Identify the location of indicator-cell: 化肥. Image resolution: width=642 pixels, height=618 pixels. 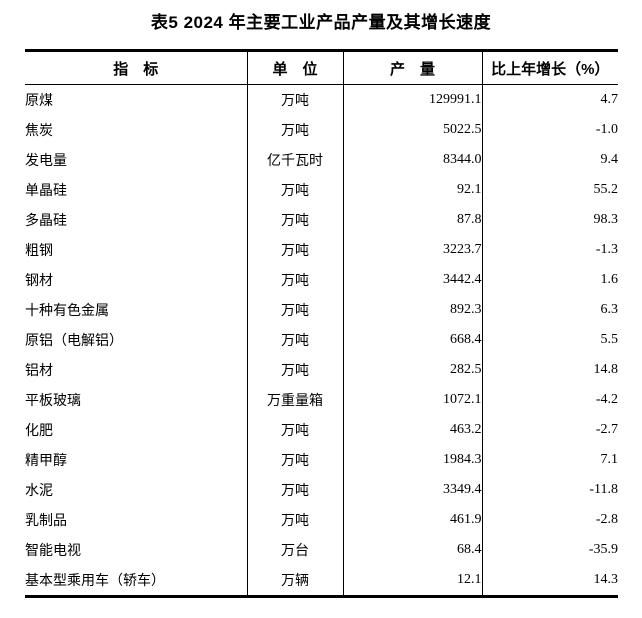
(136, 430).